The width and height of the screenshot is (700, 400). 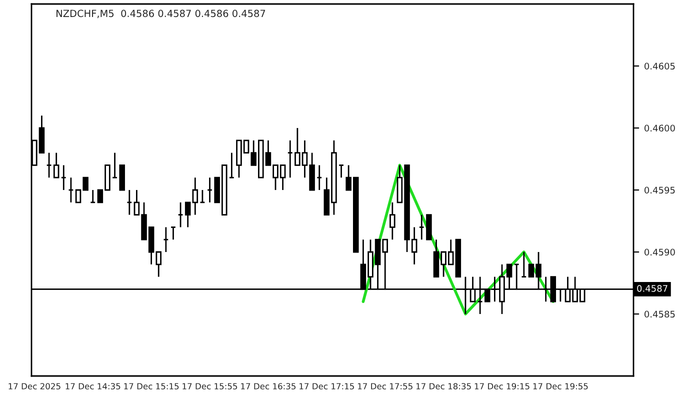 I want to click on x-tick-label: 17 Dec 15:15, so click(x=151, y=386).